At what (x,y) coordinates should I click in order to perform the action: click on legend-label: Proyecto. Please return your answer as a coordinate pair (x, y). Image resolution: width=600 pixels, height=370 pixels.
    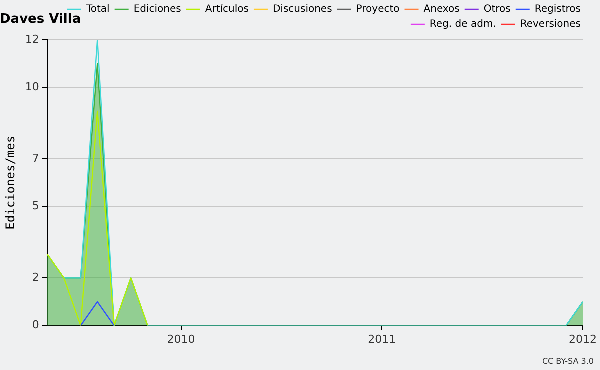
    Looking at the image, I should click on (378, 10).